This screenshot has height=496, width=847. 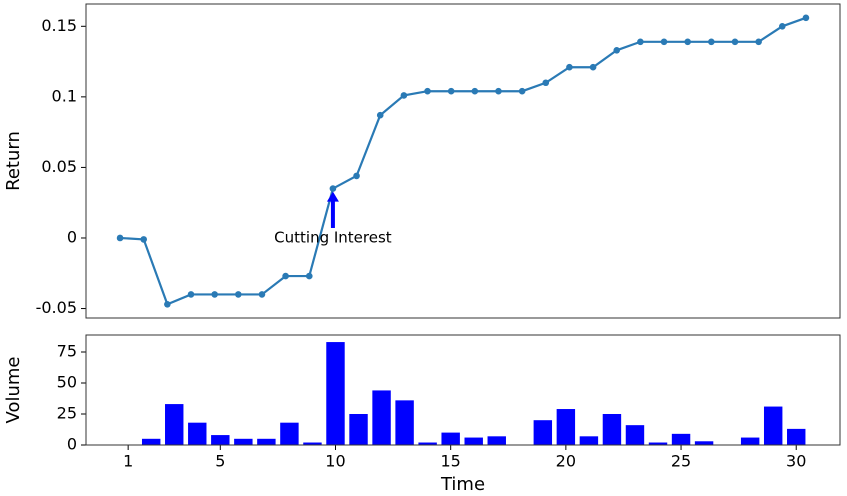 What do you see at coordinates (462, 484) in the screenshot?
I see `x-axis-label: Time` at bounding box center [462, 484].